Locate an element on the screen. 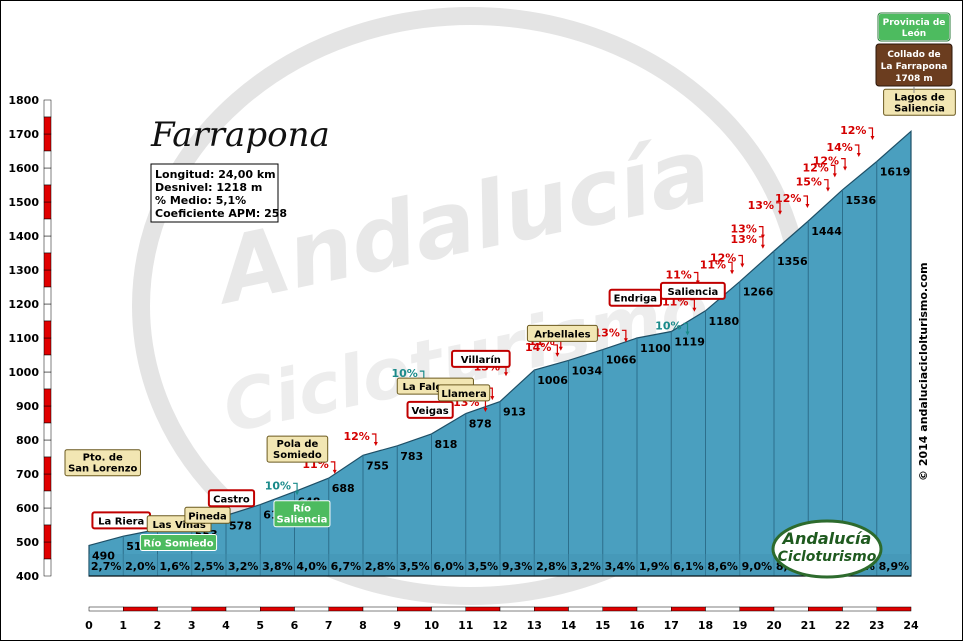  place-marker: Llamera is located at coordinates (464, 393).